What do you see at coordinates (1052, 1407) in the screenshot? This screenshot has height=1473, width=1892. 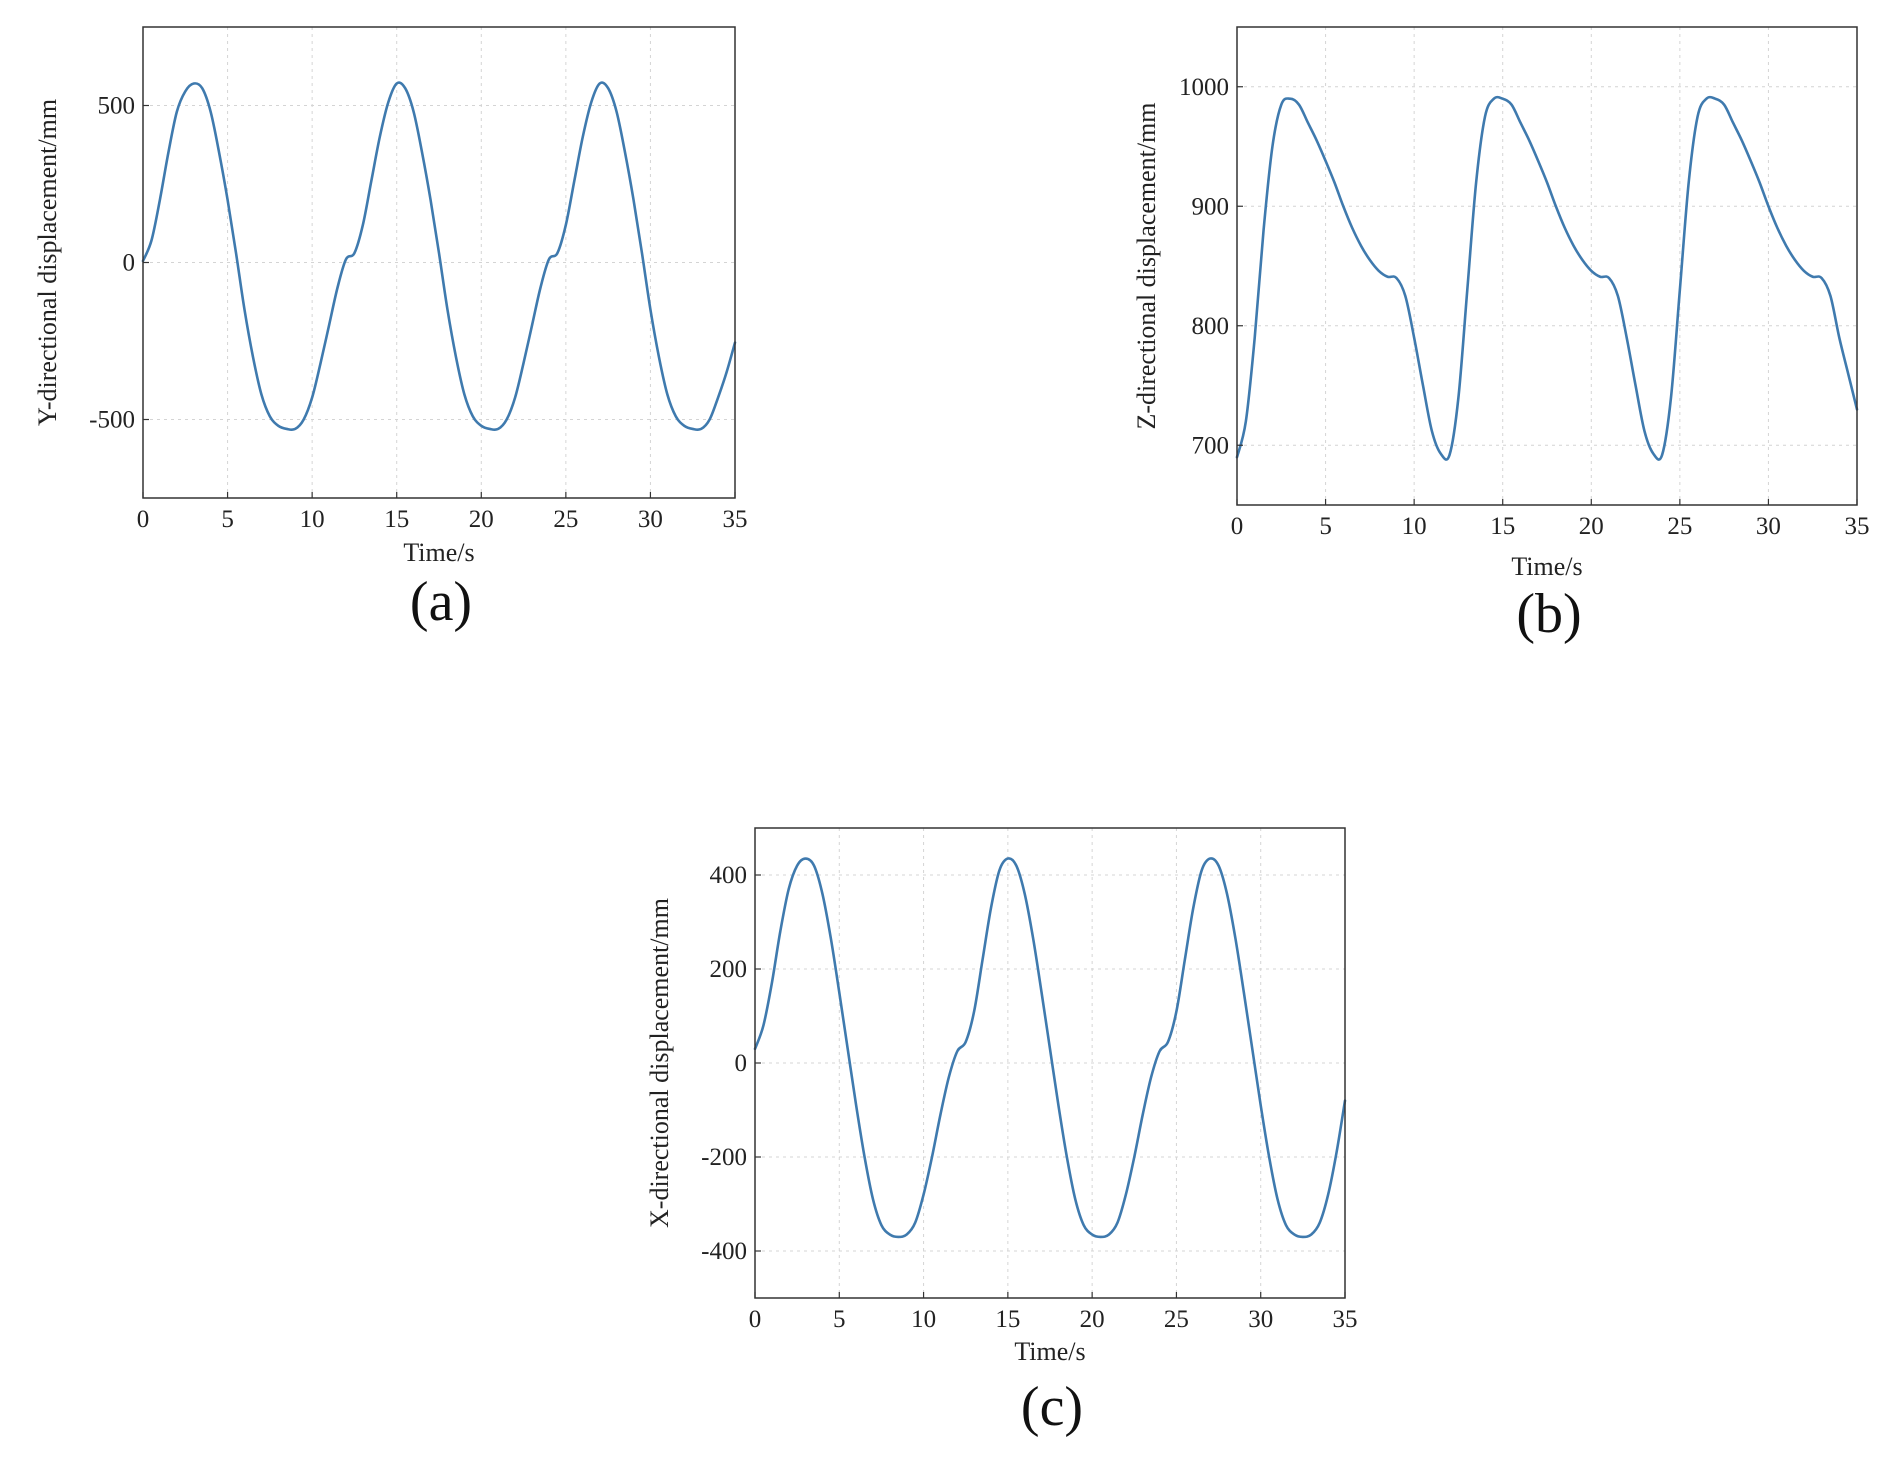 I see `panel-label: (c)` at bounding box center [1052, 1407].